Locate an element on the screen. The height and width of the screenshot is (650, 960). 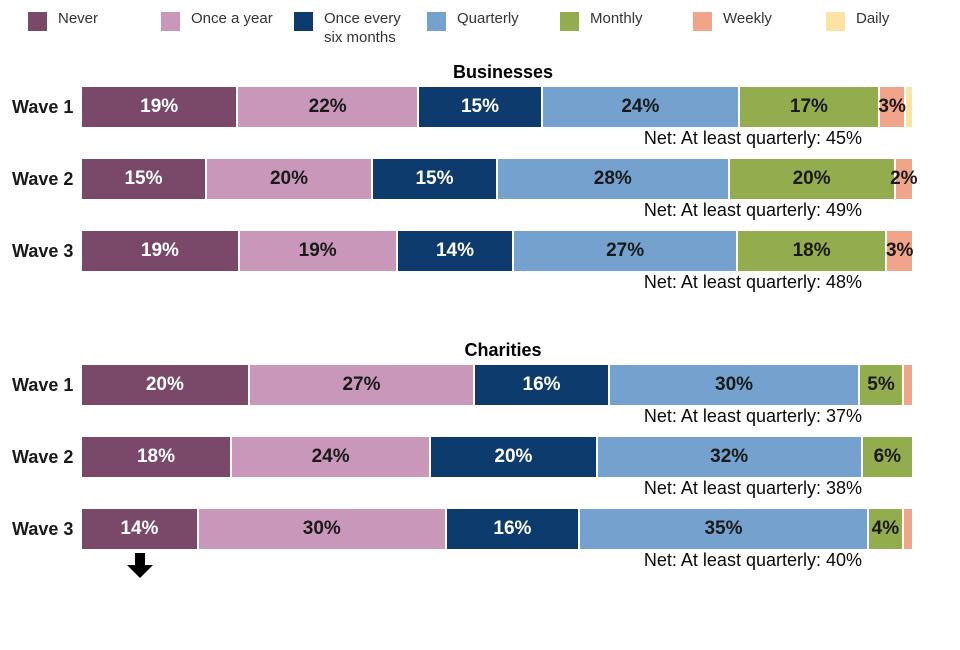
legend-item-label: Once a year is located at coordinates (232, 18).